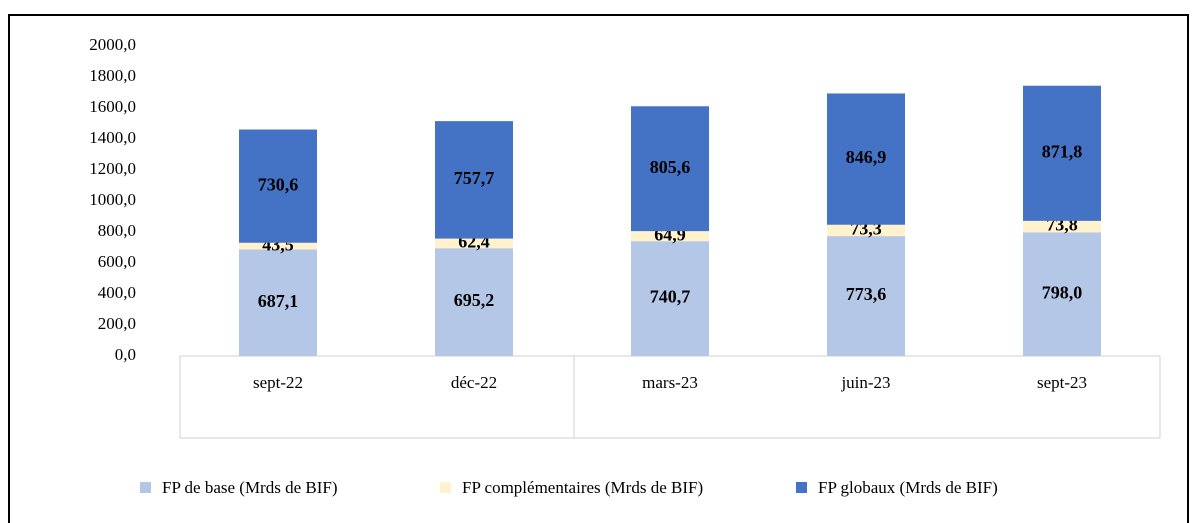  Describe the element at coordinates (1062, 382) in the screenshot. I see `x-tick-label: sept-23` at that location.